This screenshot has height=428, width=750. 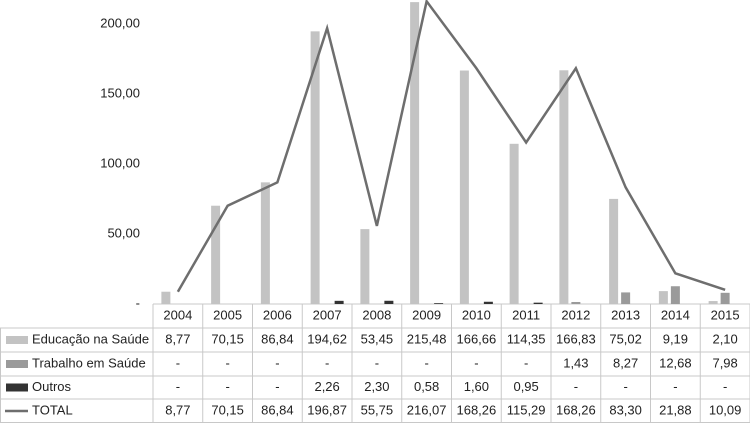 I want to click on y-tick-label: 200,00, so click(x=120, y=22).